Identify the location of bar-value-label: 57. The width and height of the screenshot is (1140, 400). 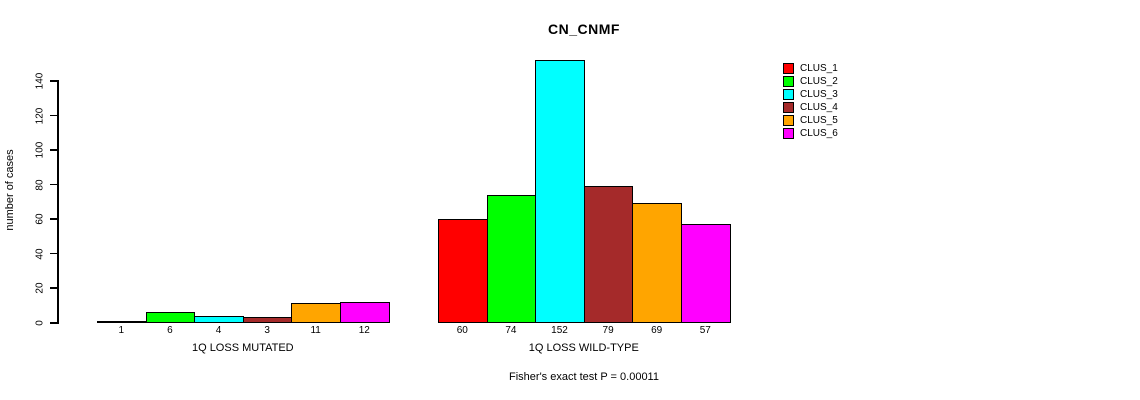
(705, 330).